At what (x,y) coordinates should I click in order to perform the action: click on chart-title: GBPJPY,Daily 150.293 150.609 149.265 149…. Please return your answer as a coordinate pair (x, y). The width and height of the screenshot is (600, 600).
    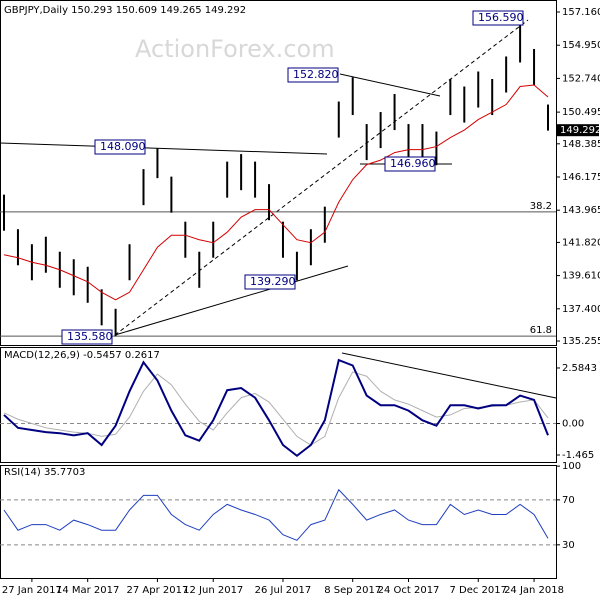
    Looking at the image, I should click on (125, 10).